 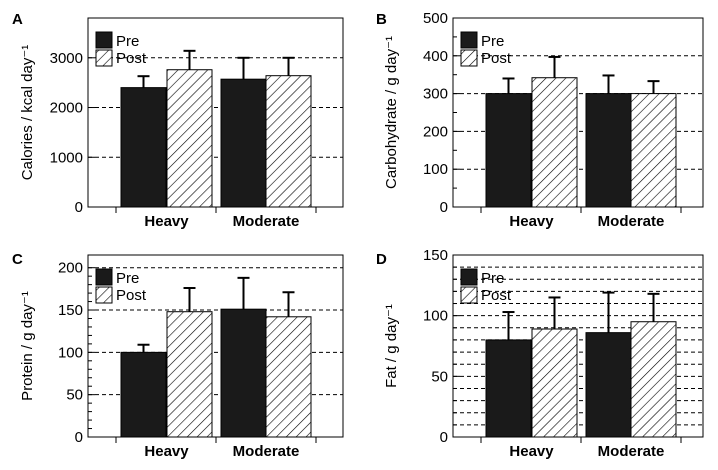 What do you see at coordinates (435, 56) in the screenshot?
I see `y-tick-label: 400` at bounding box center [435, 56].